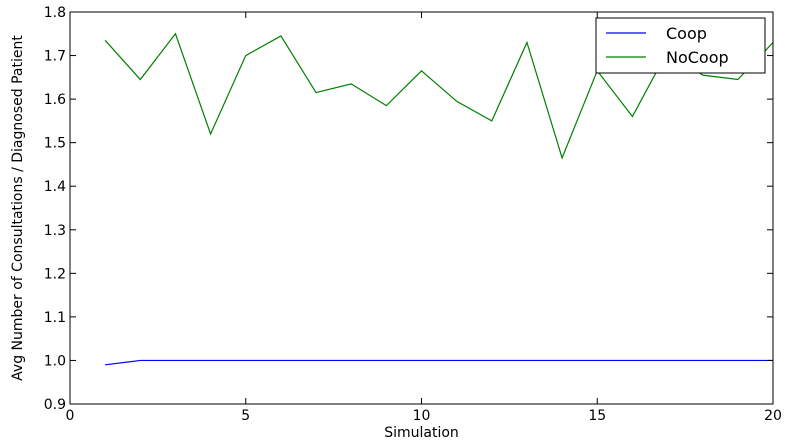 The height and width of the screenshot is (442, 785). What do you see at coordinates (55, 318) in the screenshot?
I see `y-tick-label: 1.1` at bounding box center [55, 318].